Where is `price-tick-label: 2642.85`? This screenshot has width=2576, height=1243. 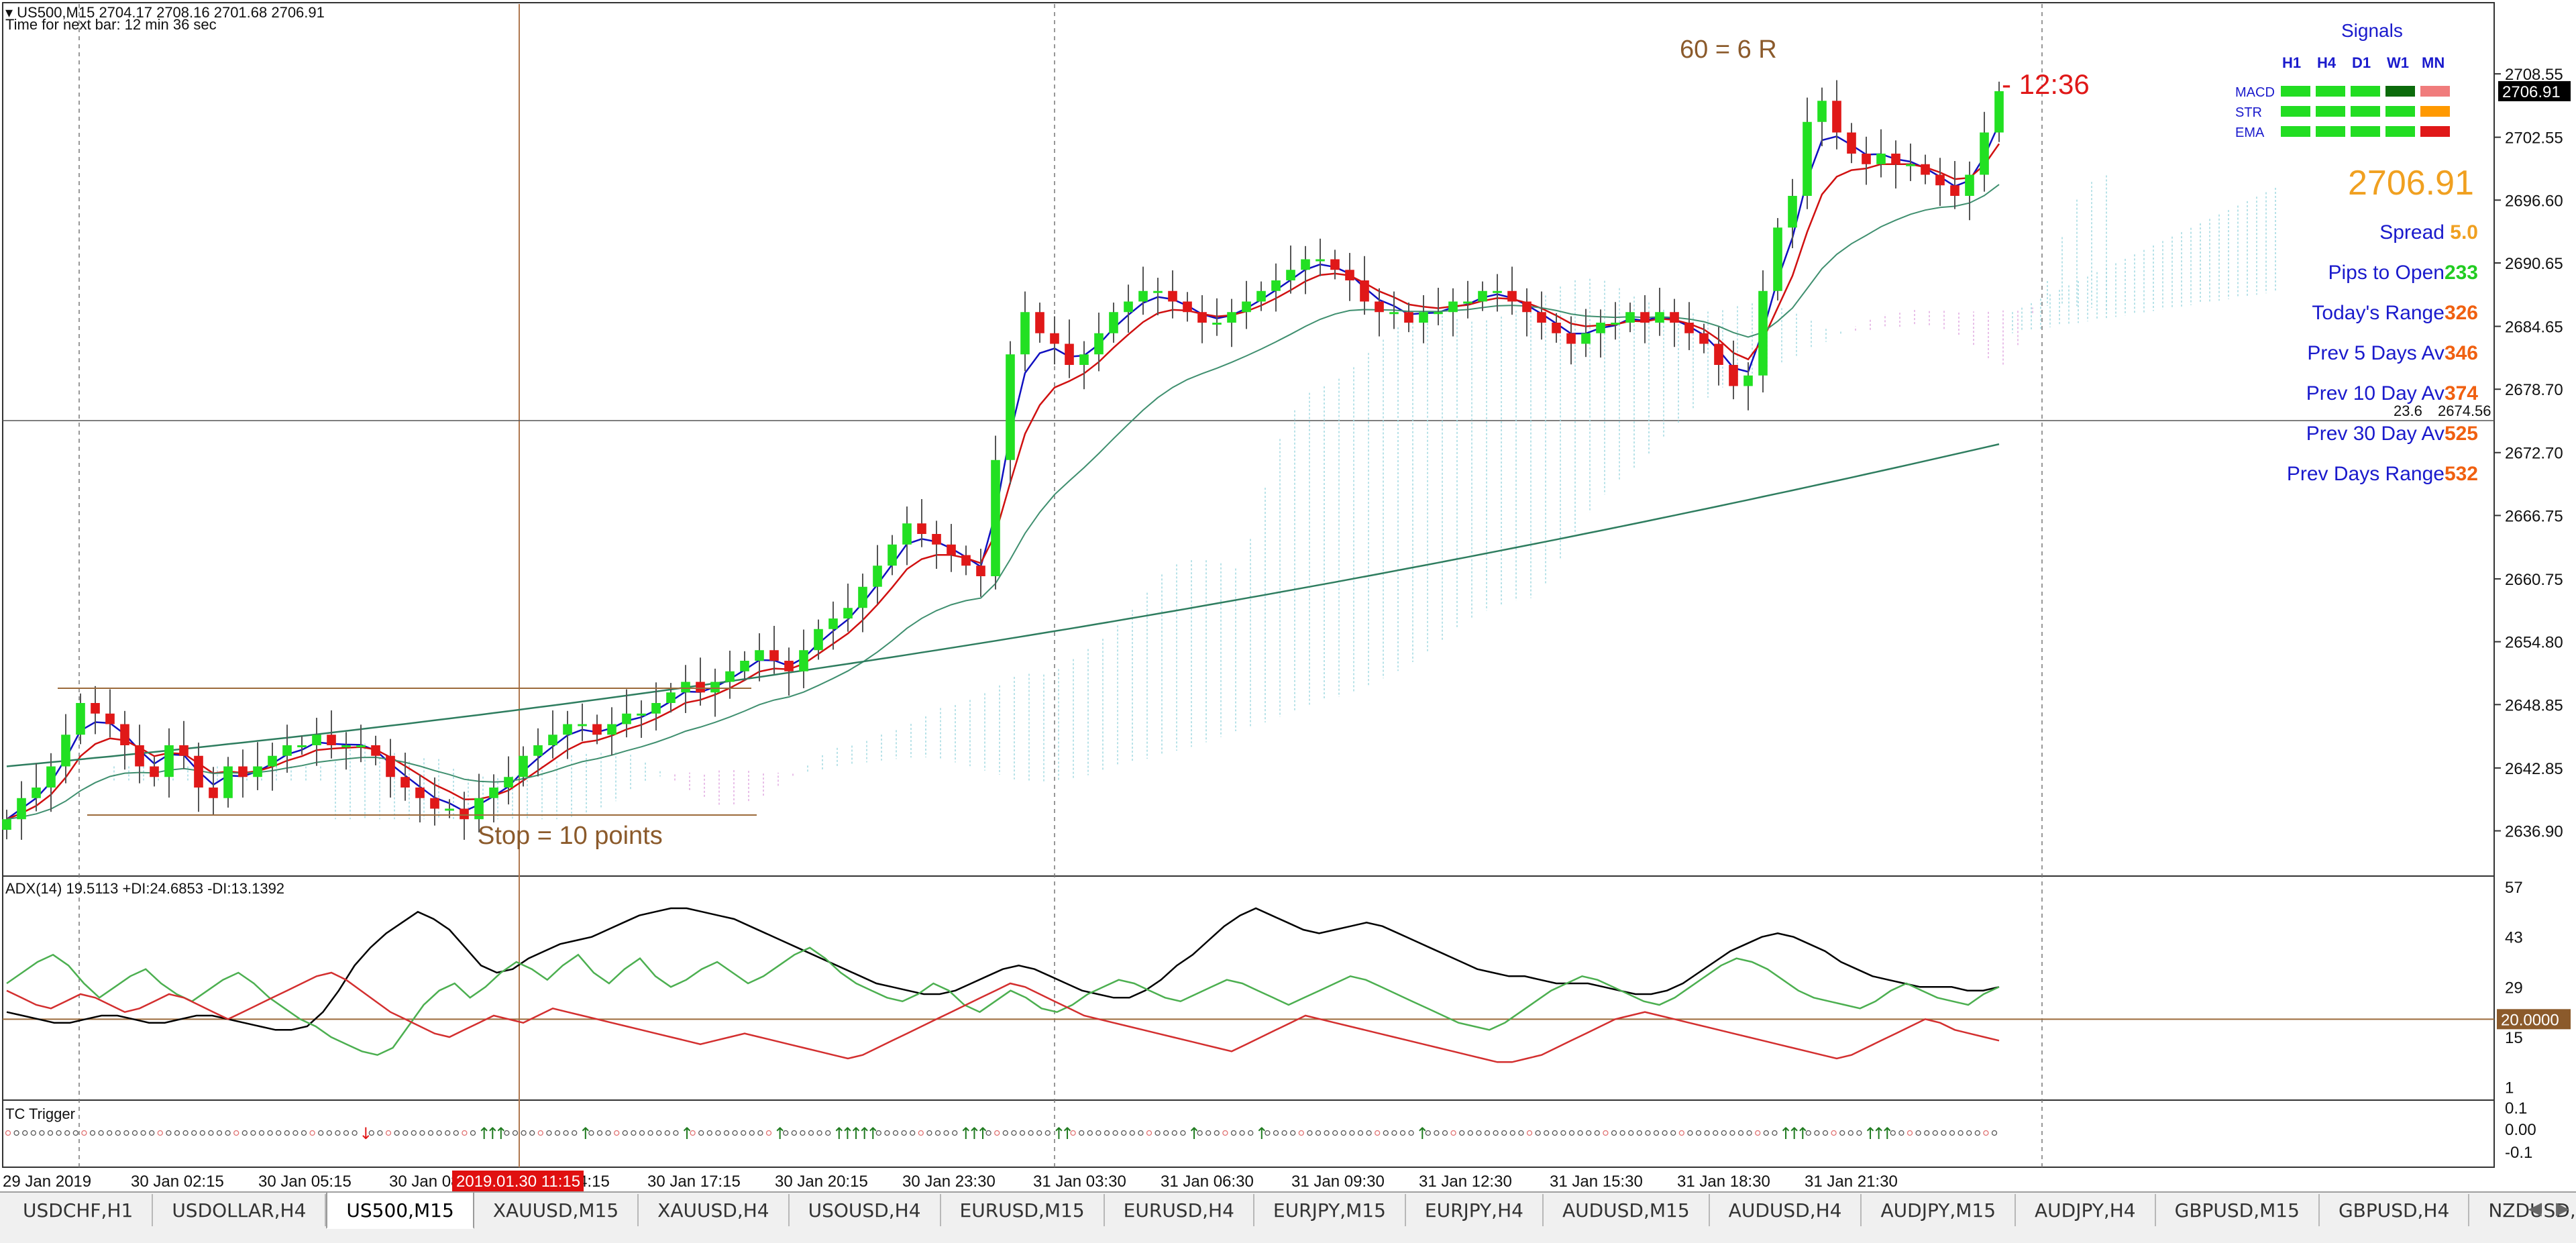 price-tick-label: 2642.85 is located at coordinates (2534, 769).